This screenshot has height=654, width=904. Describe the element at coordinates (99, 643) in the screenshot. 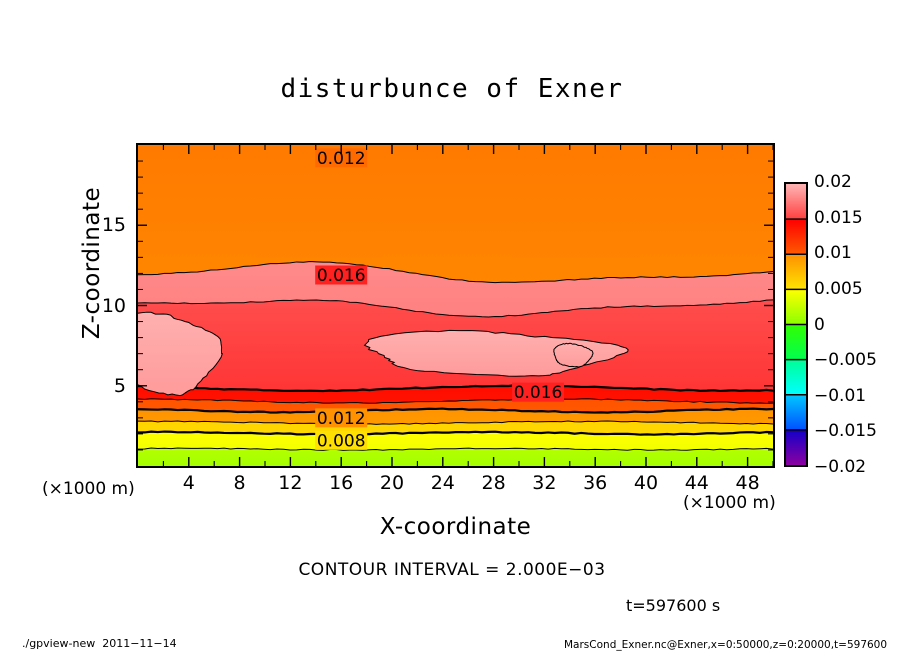

I see `footer-command: ./gpview-new 2011−11−14` at that location.